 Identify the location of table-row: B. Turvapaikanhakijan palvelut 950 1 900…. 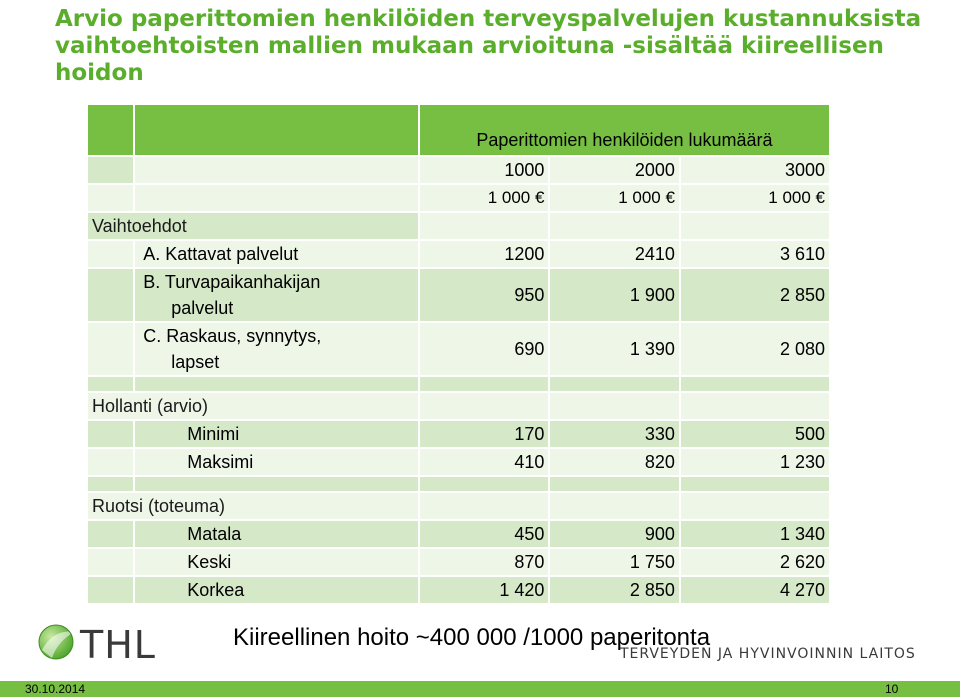
(458, 295).